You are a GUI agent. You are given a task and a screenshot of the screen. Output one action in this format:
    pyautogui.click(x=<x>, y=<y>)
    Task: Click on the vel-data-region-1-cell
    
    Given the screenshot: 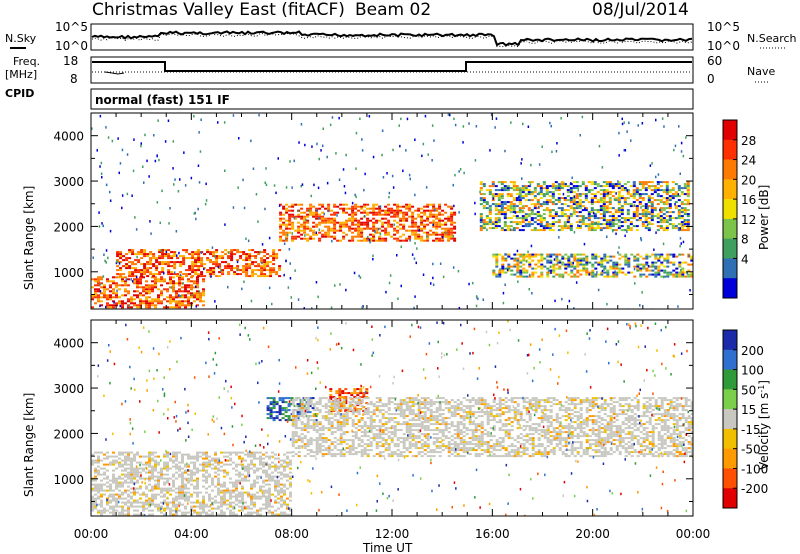 What is the action you would take?
    pyautogui.click(x=277, y=402)
    